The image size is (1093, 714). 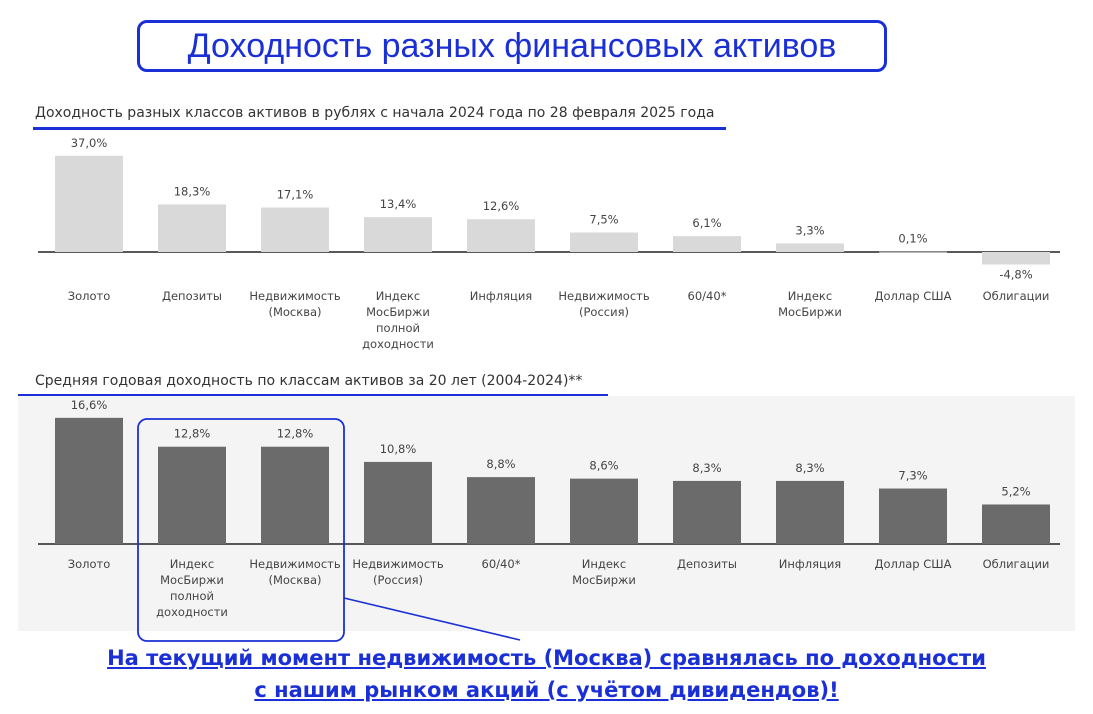 I want to click on chart1-value-label-8: 0,1%, so click(x=912, y=239).